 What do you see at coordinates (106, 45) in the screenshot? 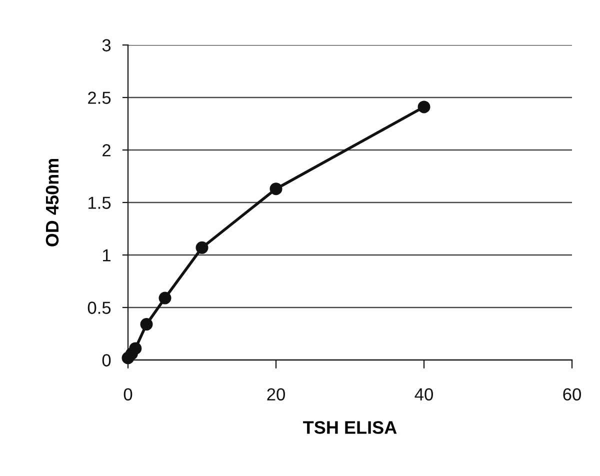
I see `y-tick-label: 3` at bounding box center [106, 45].